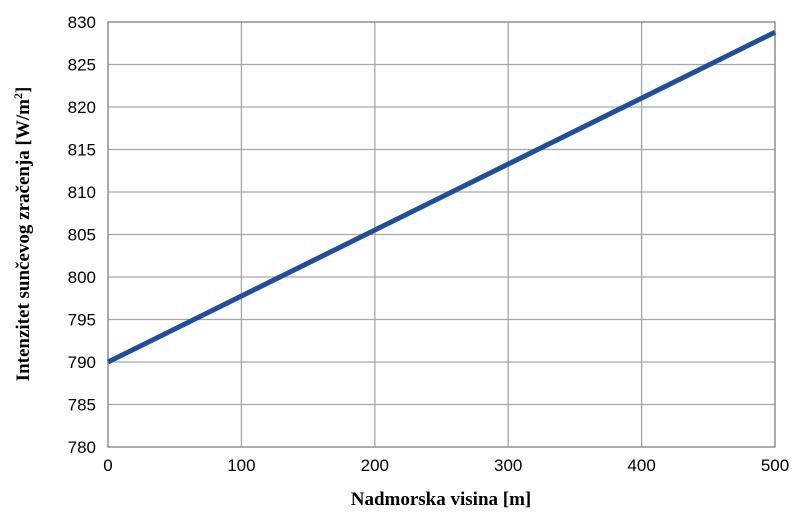 The image size is (792, 513). What do you see at coordinates (441, 499) in the screenshot?
I see `x-axis-title: Nadmorska visina [m]` at bounding box center [441, 499].